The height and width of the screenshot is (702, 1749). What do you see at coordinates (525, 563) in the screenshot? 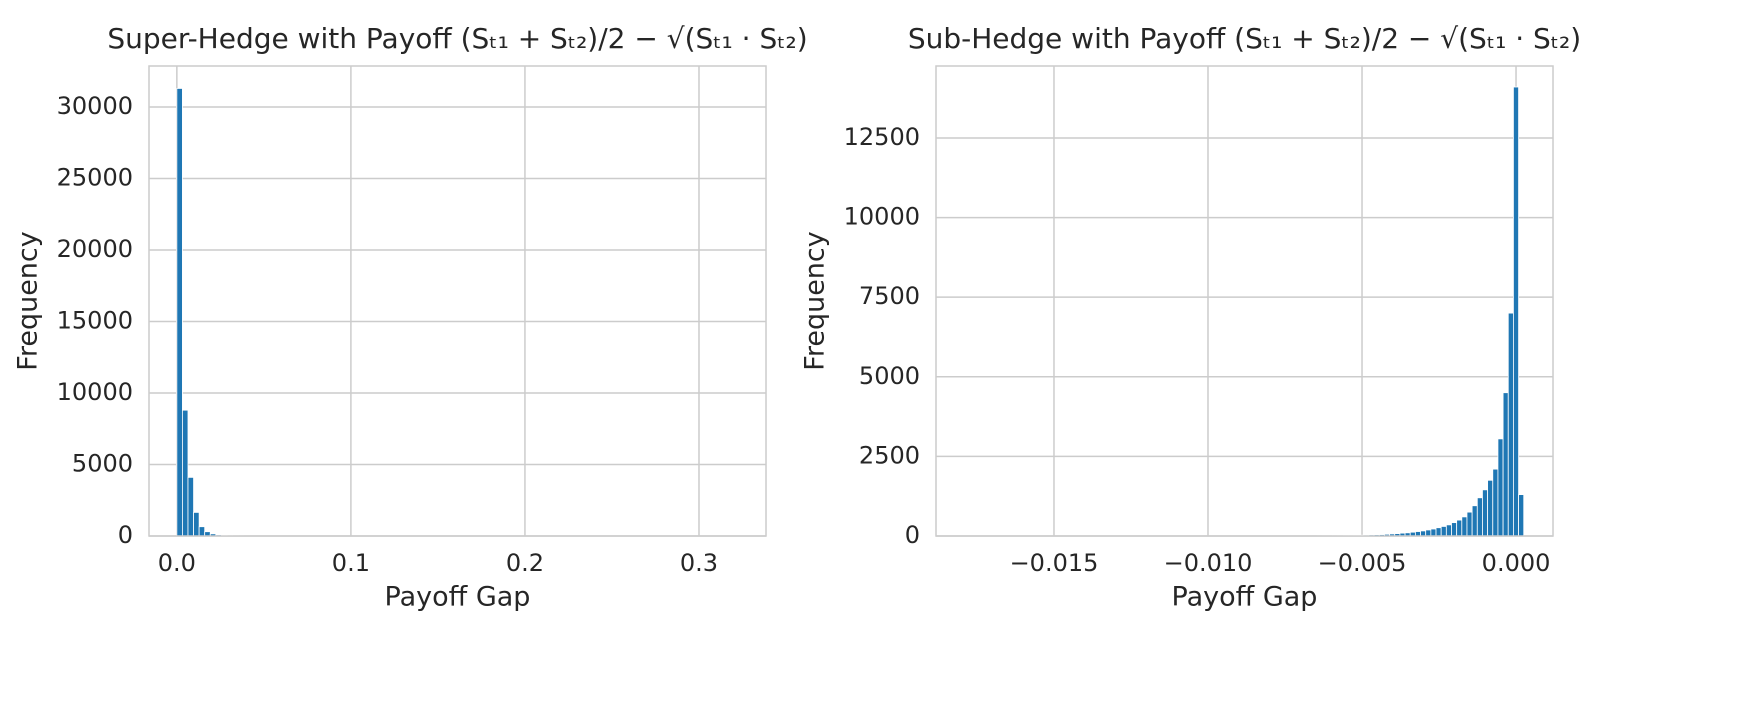
I see `x-tick-label: 0.2` at bounding box center [525, 563].